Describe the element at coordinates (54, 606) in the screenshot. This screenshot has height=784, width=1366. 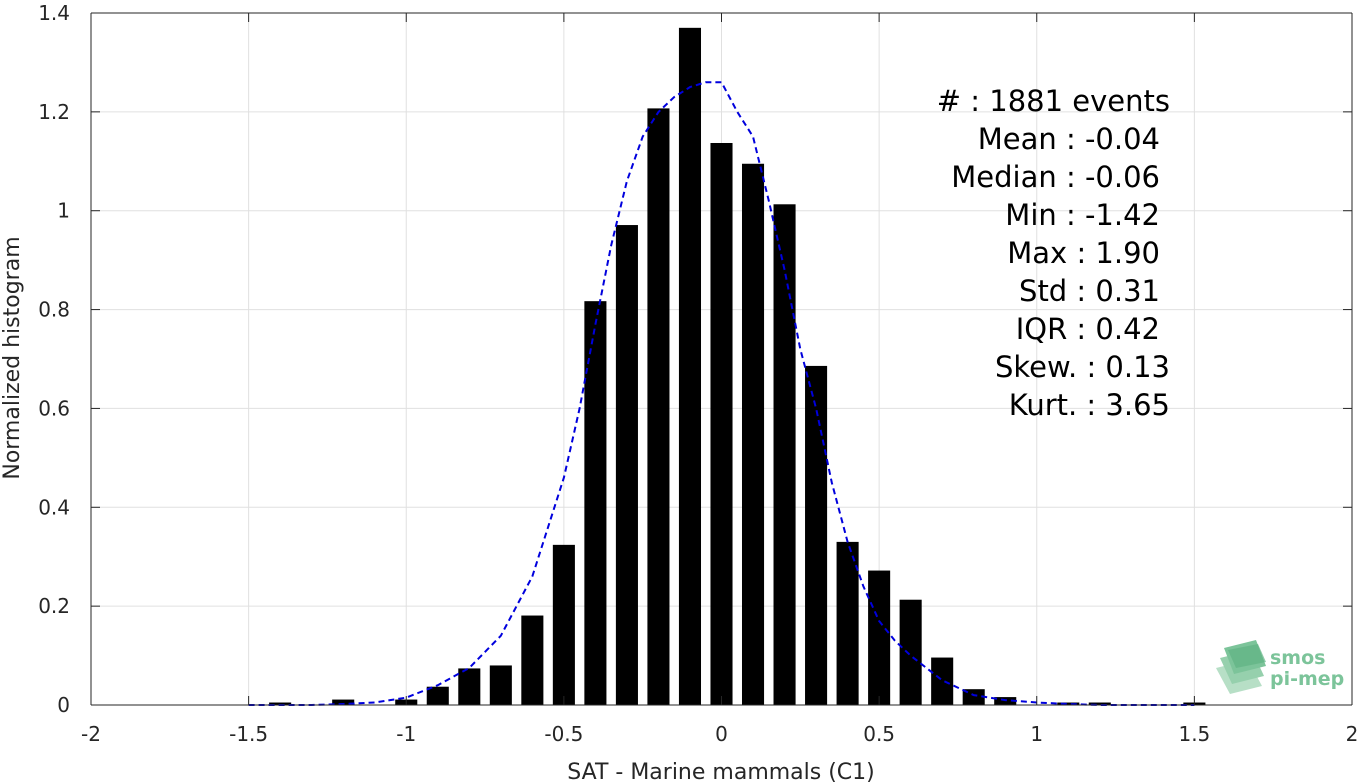
I see `y-tick-label: 0.2` at that location.